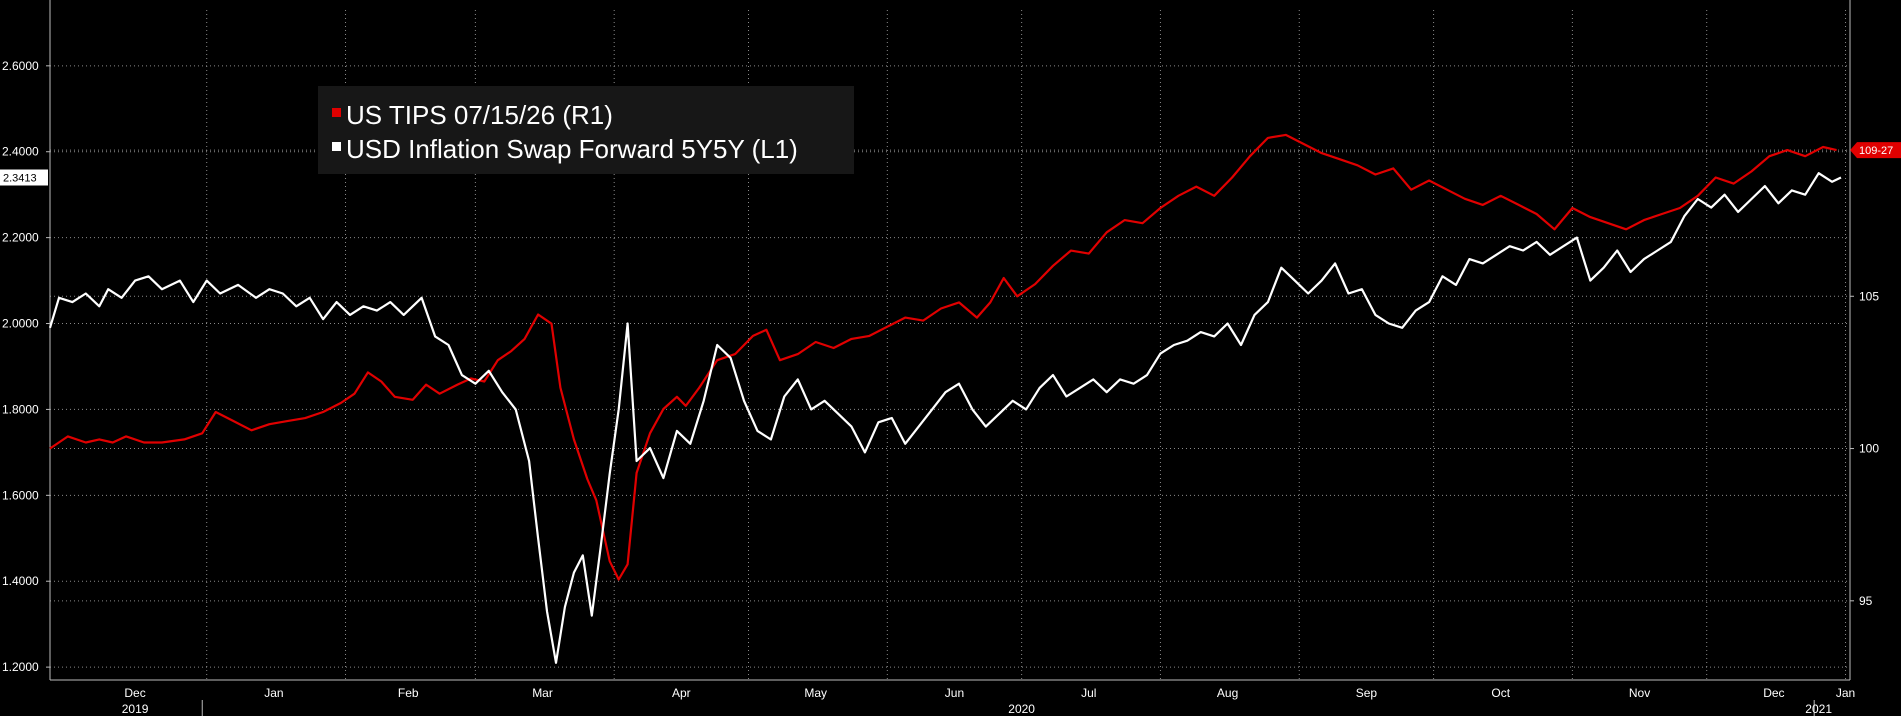  What do you see at coordinates (1869, 449) in the screenshot?
I see `right-tick-label: 100` at bounding box center [1869, 449].